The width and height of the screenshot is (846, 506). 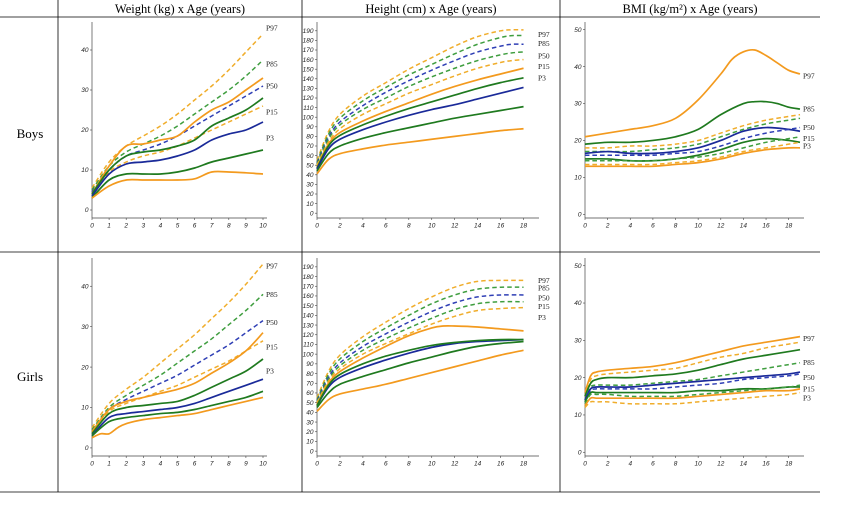 I want to click on y-tick-label: 80, so click(x=310, y=137).